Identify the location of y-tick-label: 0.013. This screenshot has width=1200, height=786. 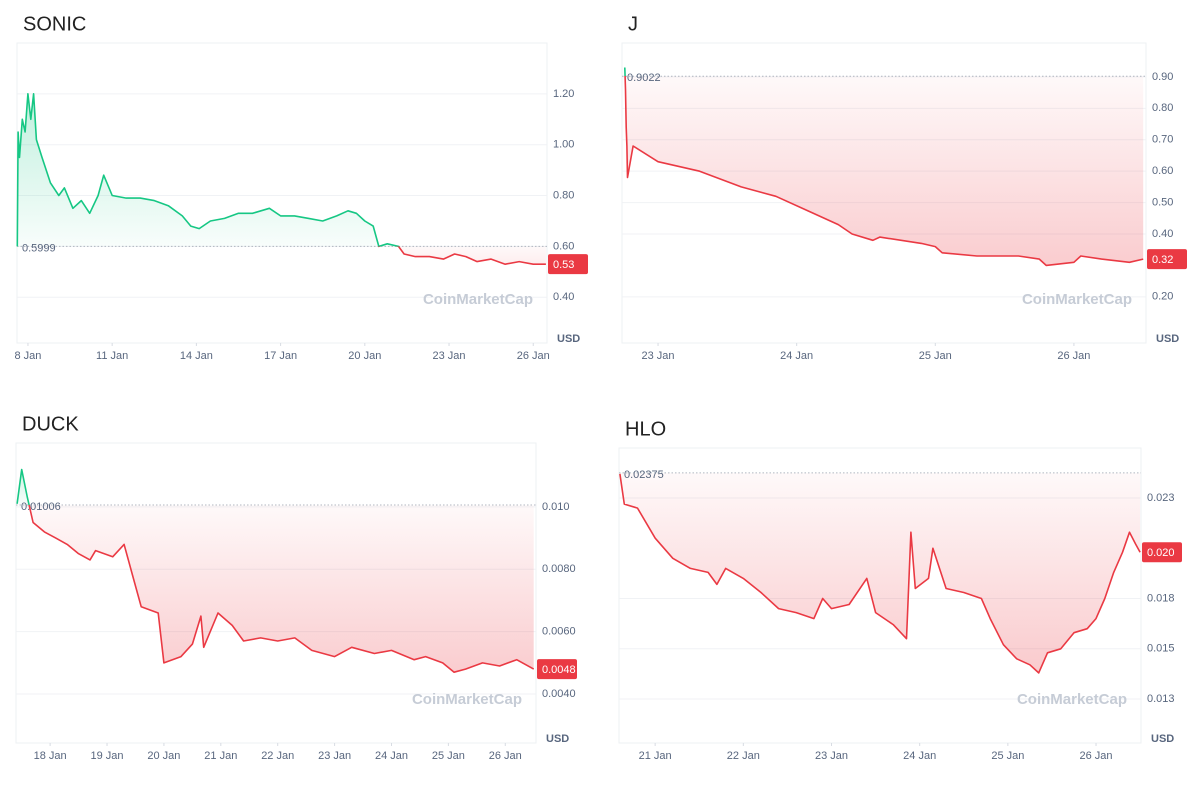
(1161, 699).